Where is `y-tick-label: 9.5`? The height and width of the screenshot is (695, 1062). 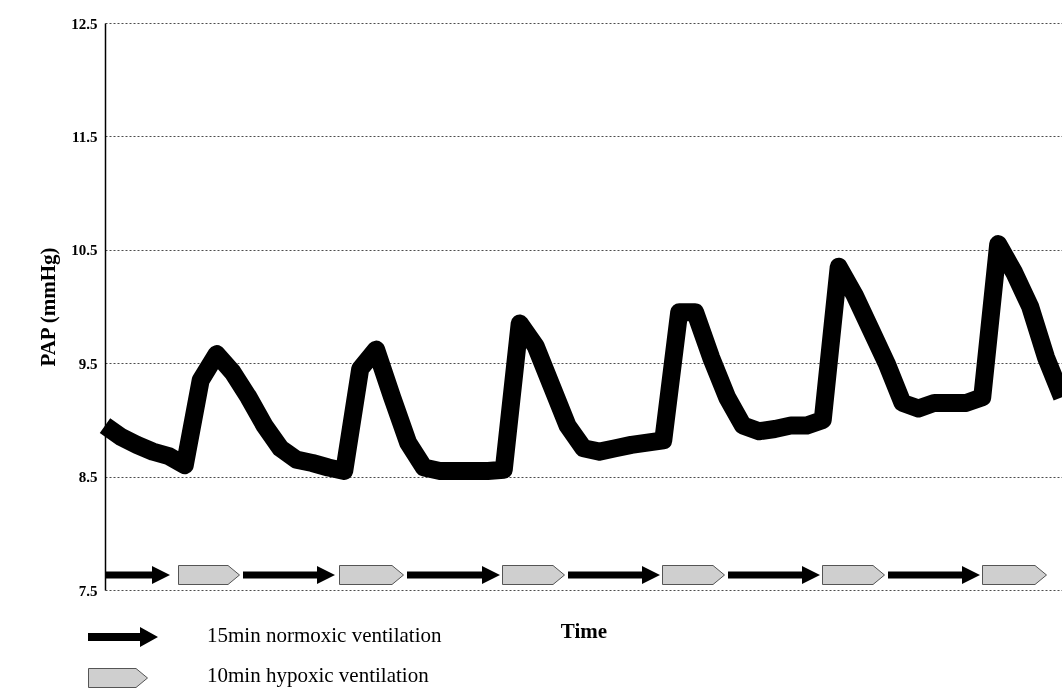 y-tick-label: 9.5 is located at coordinates (88, 363).